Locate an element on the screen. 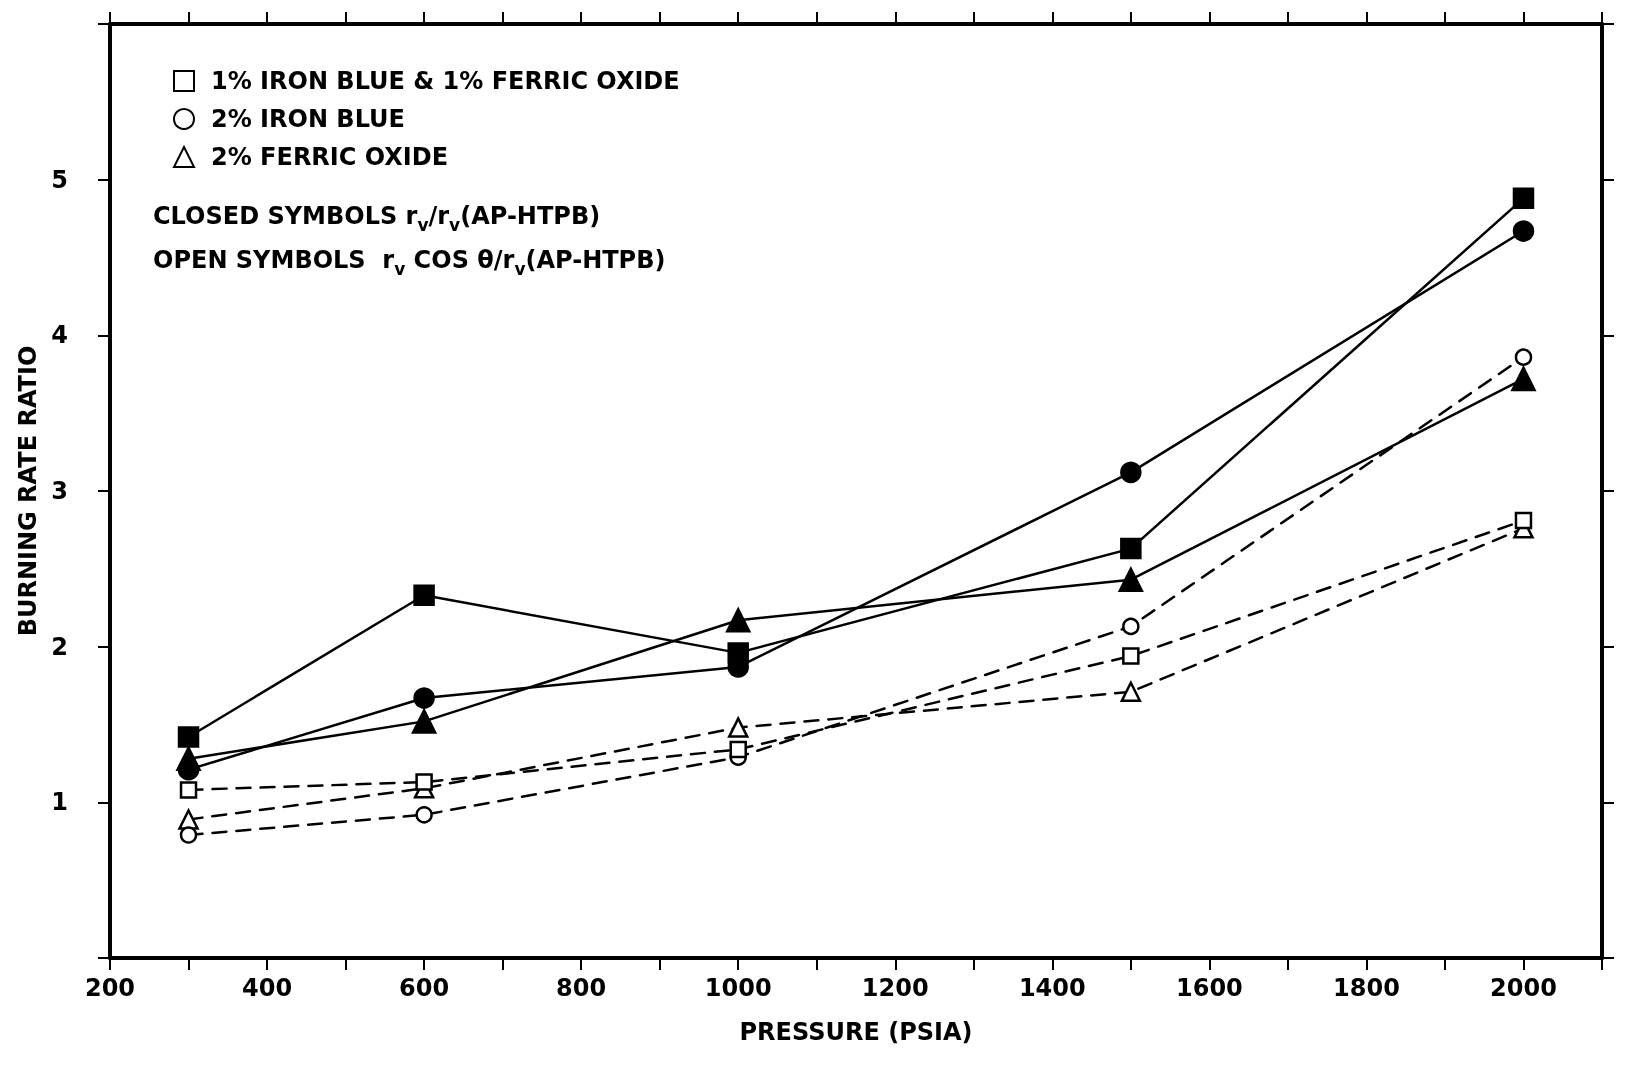 The width and height of the screenshot is (1634, 1076). legend-label: 1% IRON BLUE & 1% FERRIC OXIDE is located at coordinates (445, 81).